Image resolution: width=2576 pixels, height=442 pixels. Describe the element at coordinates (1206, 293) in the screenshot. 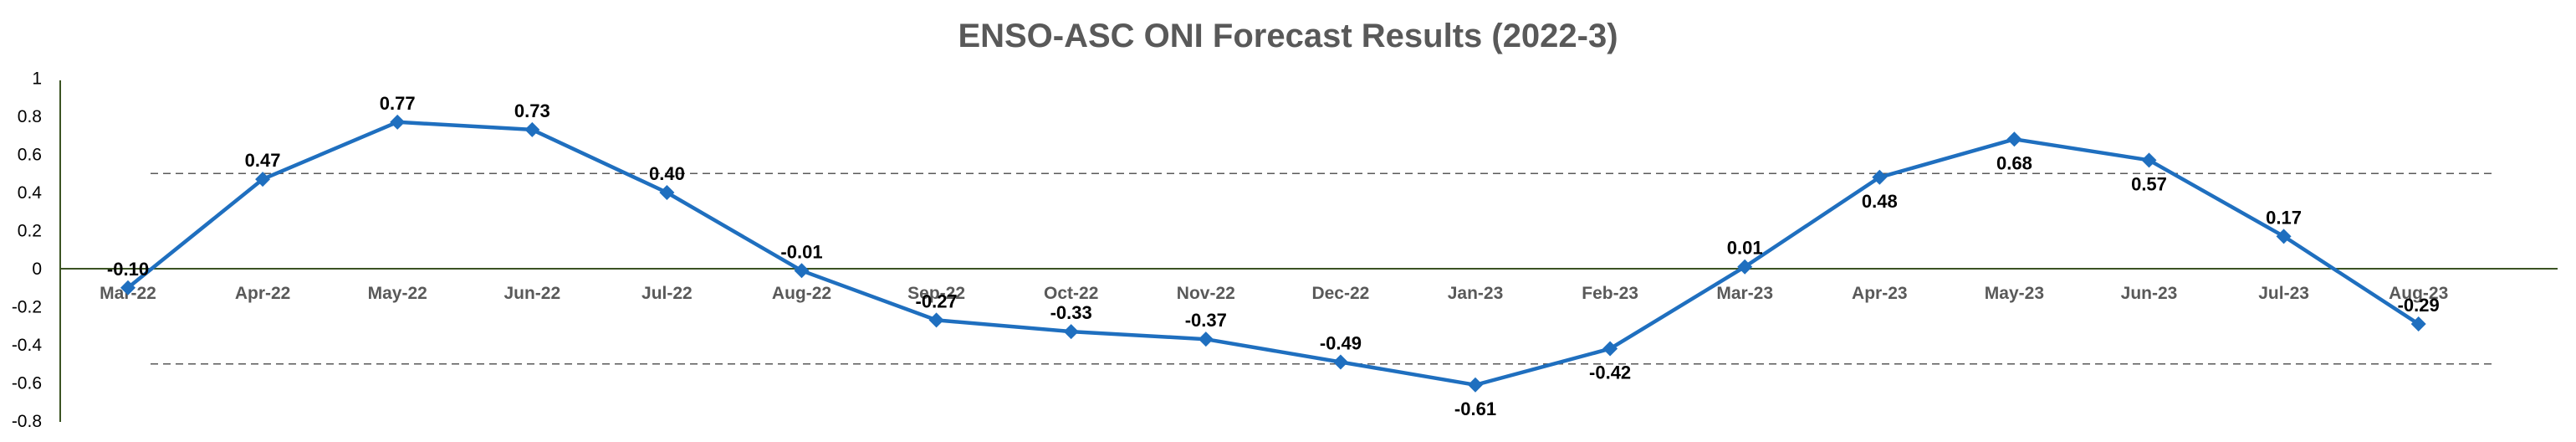

I see `x-tick-label: Nov-22` at that location.